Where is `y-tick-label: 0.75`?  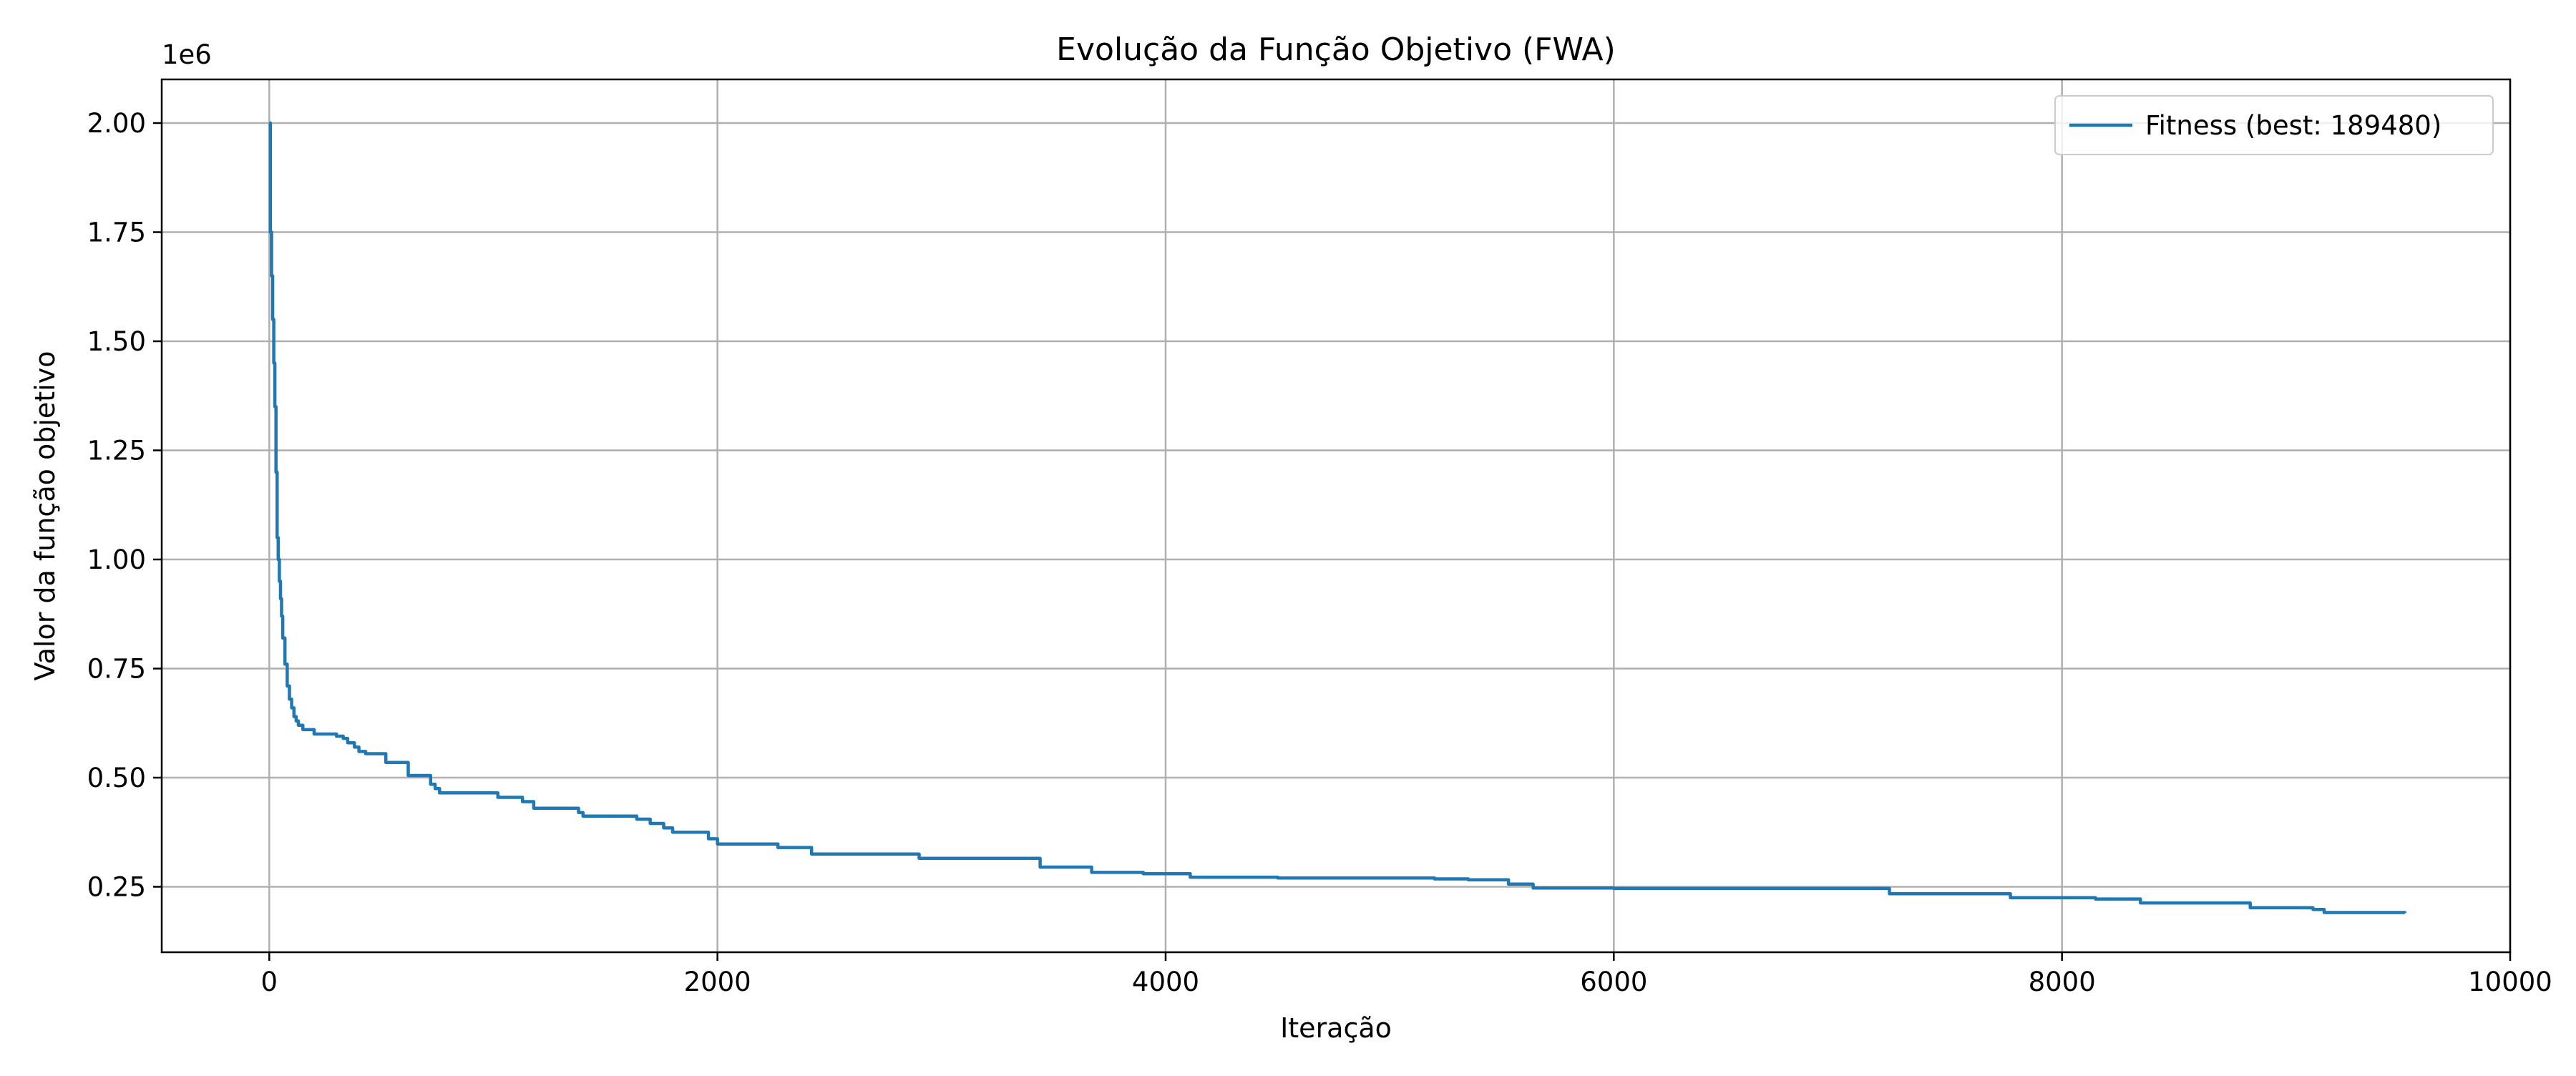 y-tick-label: 0.75 is located at coordinates (116, 669).